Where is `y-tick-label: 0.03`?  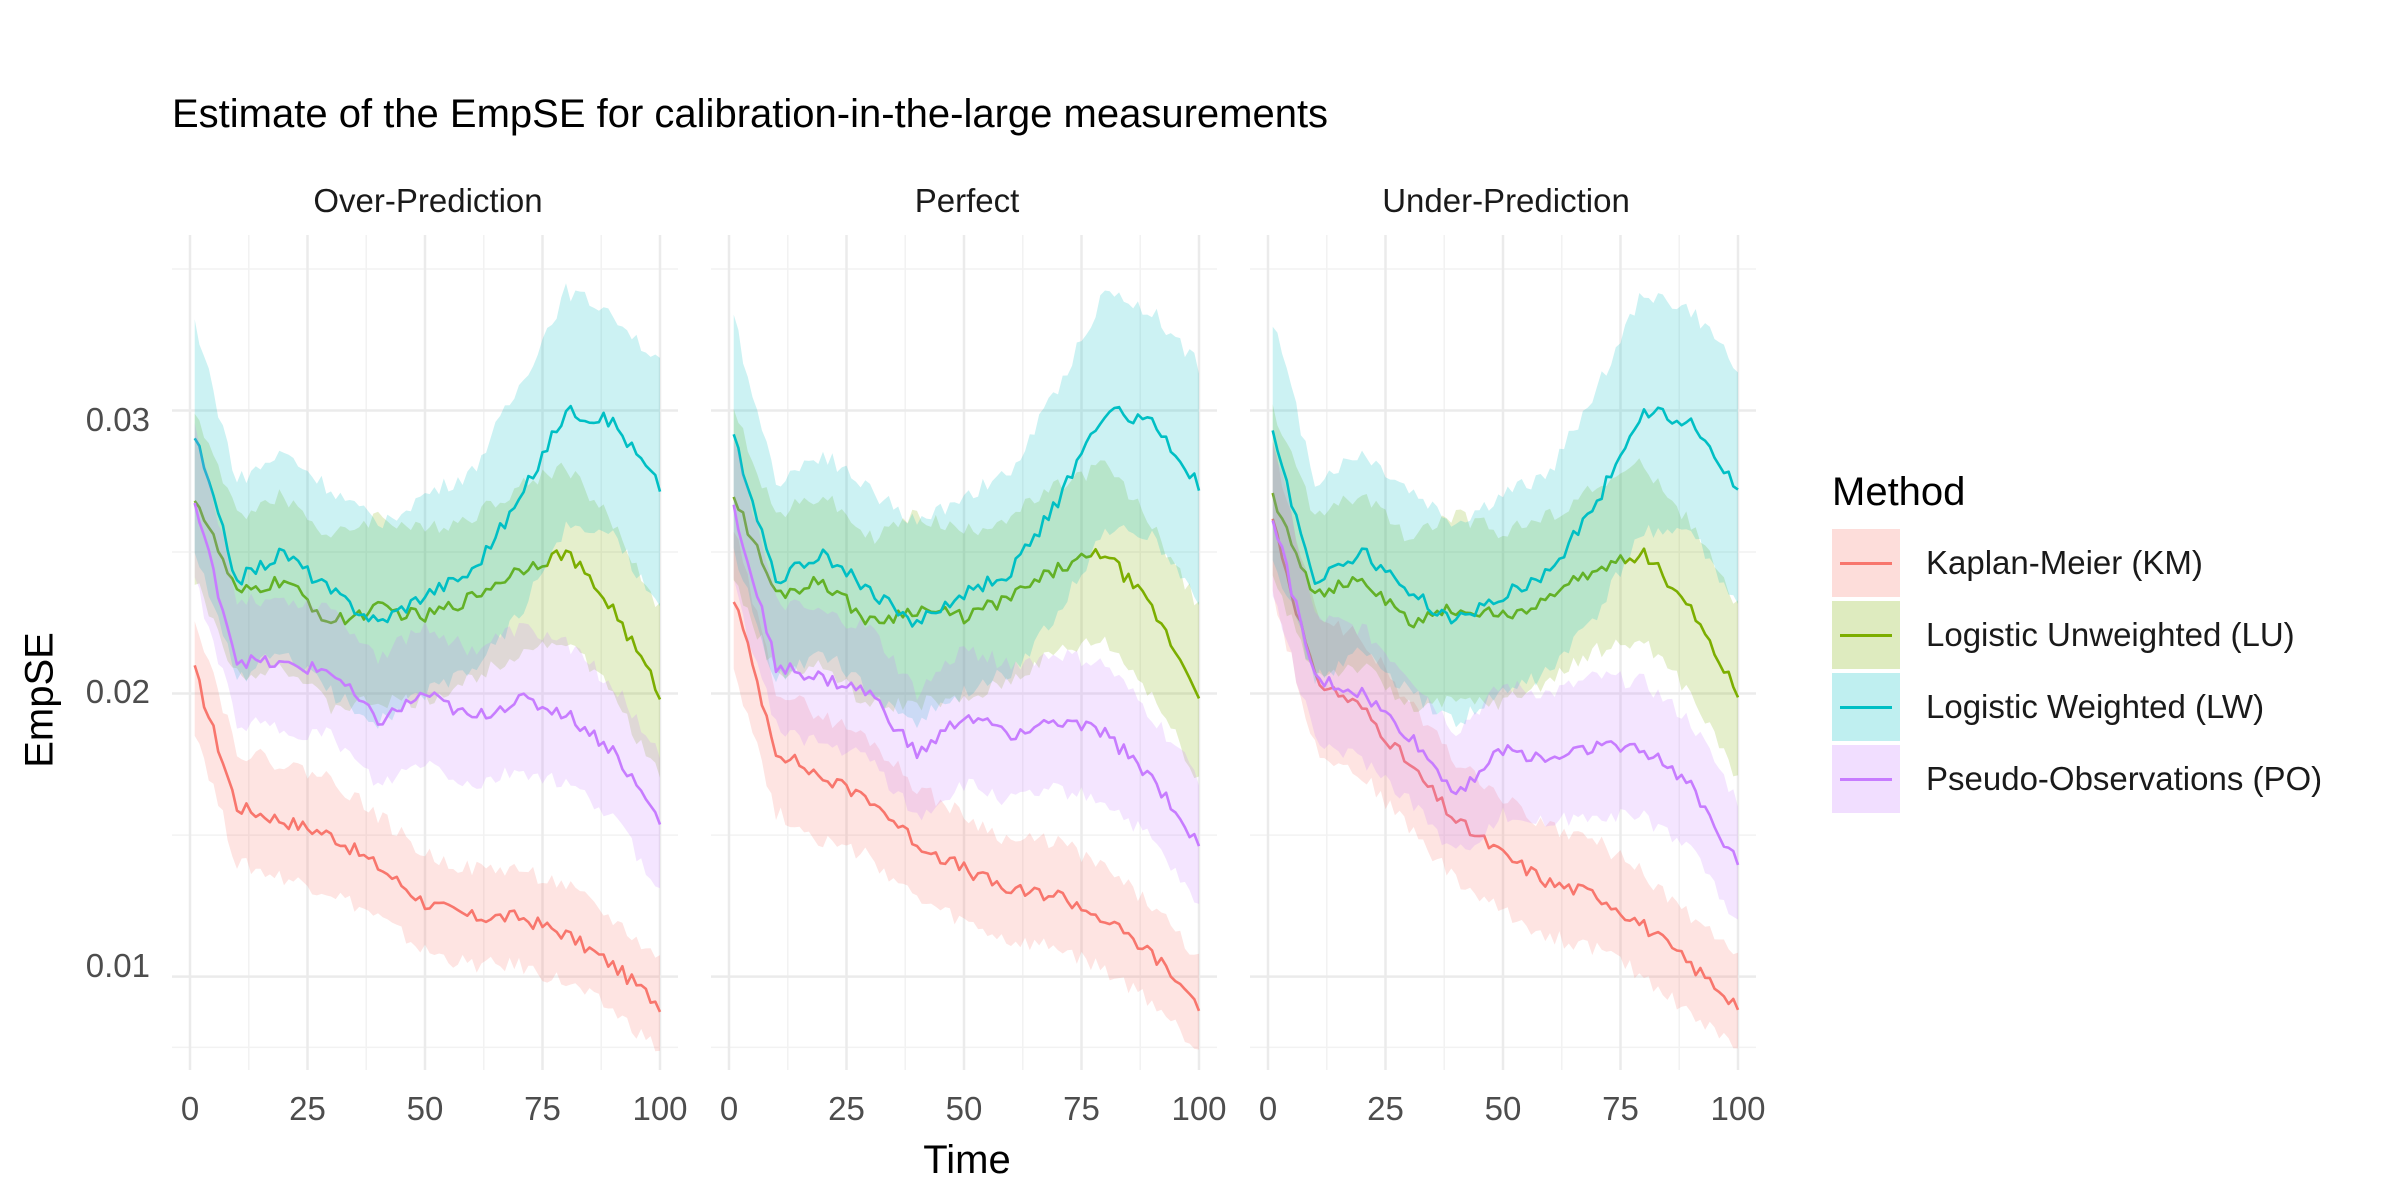
y-tick-label: 0.03 is located at coordinates (117, 419).